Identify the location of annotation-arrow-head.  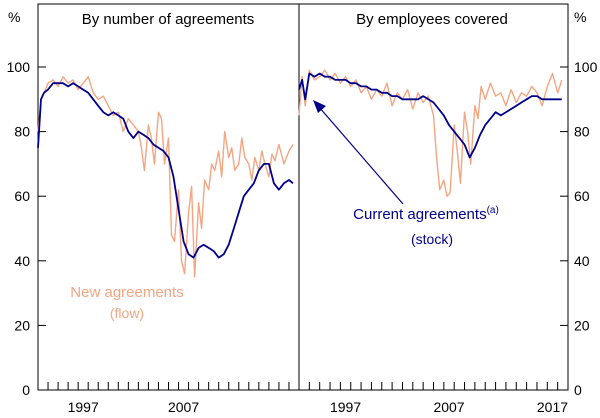
(319, 106).